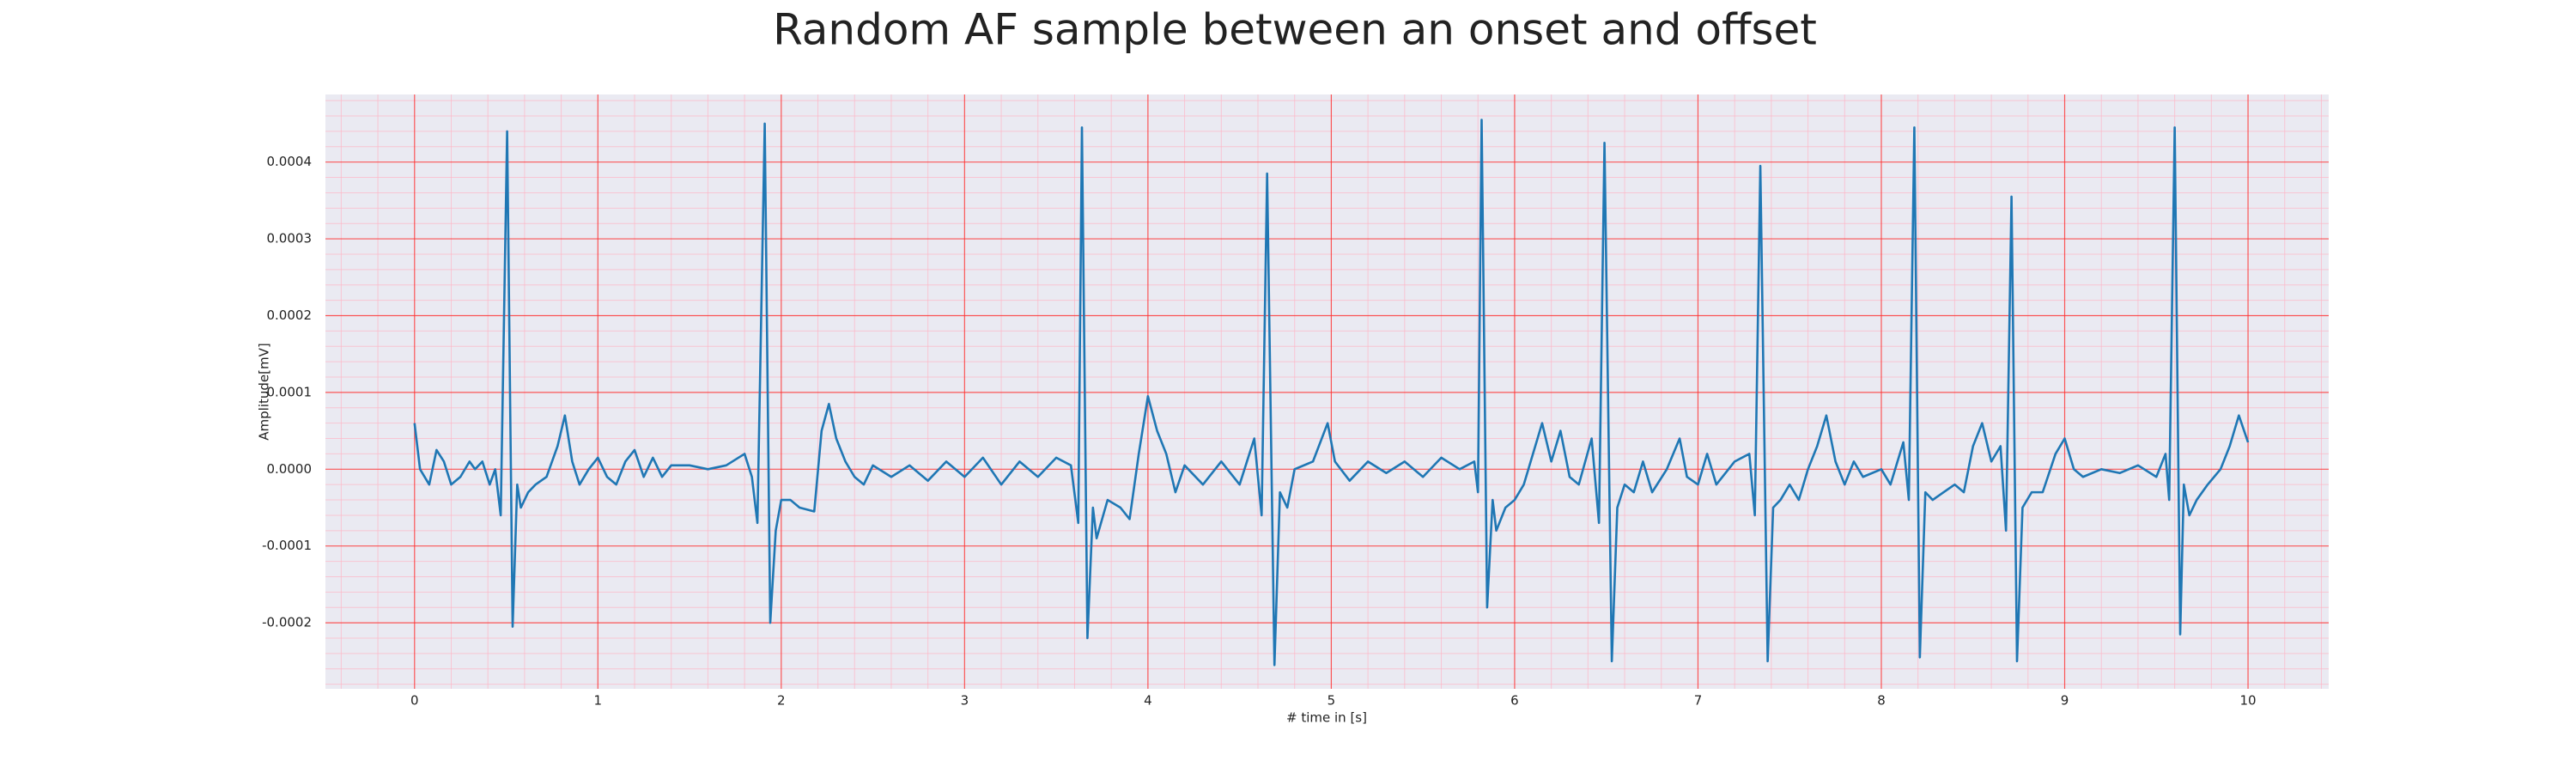 The height and width of the screenshot is (773, 2576). Describe the element at coordinates (414, 701) in the screenshot. I see `x-tick-label: 0` at that location.